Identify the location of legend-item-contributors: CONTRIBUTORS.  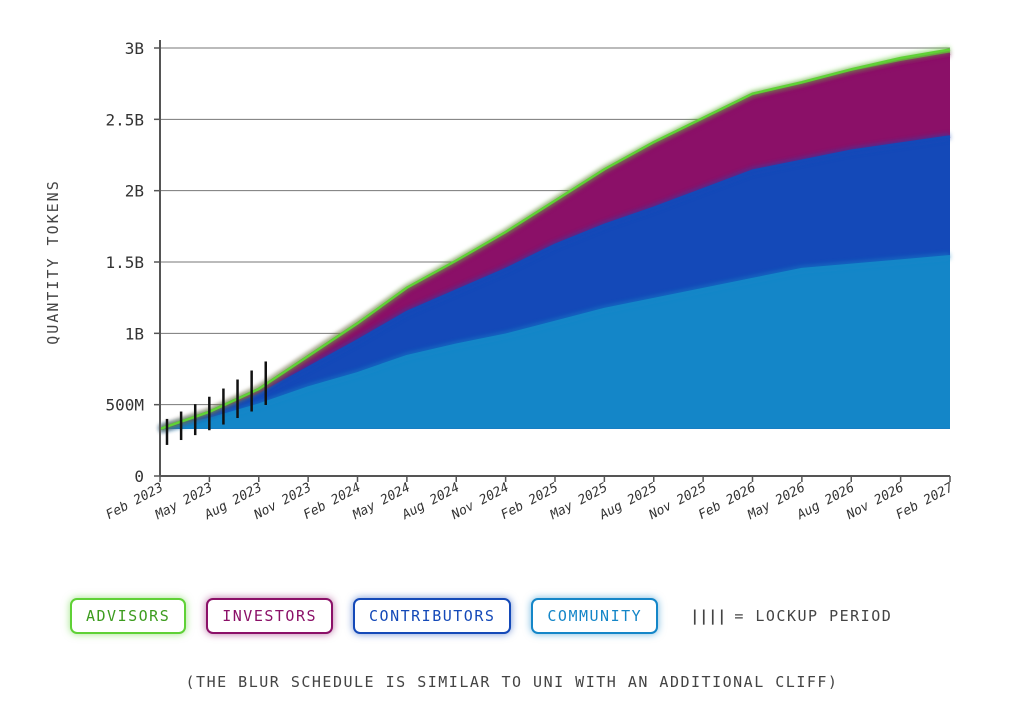
(432, 616).